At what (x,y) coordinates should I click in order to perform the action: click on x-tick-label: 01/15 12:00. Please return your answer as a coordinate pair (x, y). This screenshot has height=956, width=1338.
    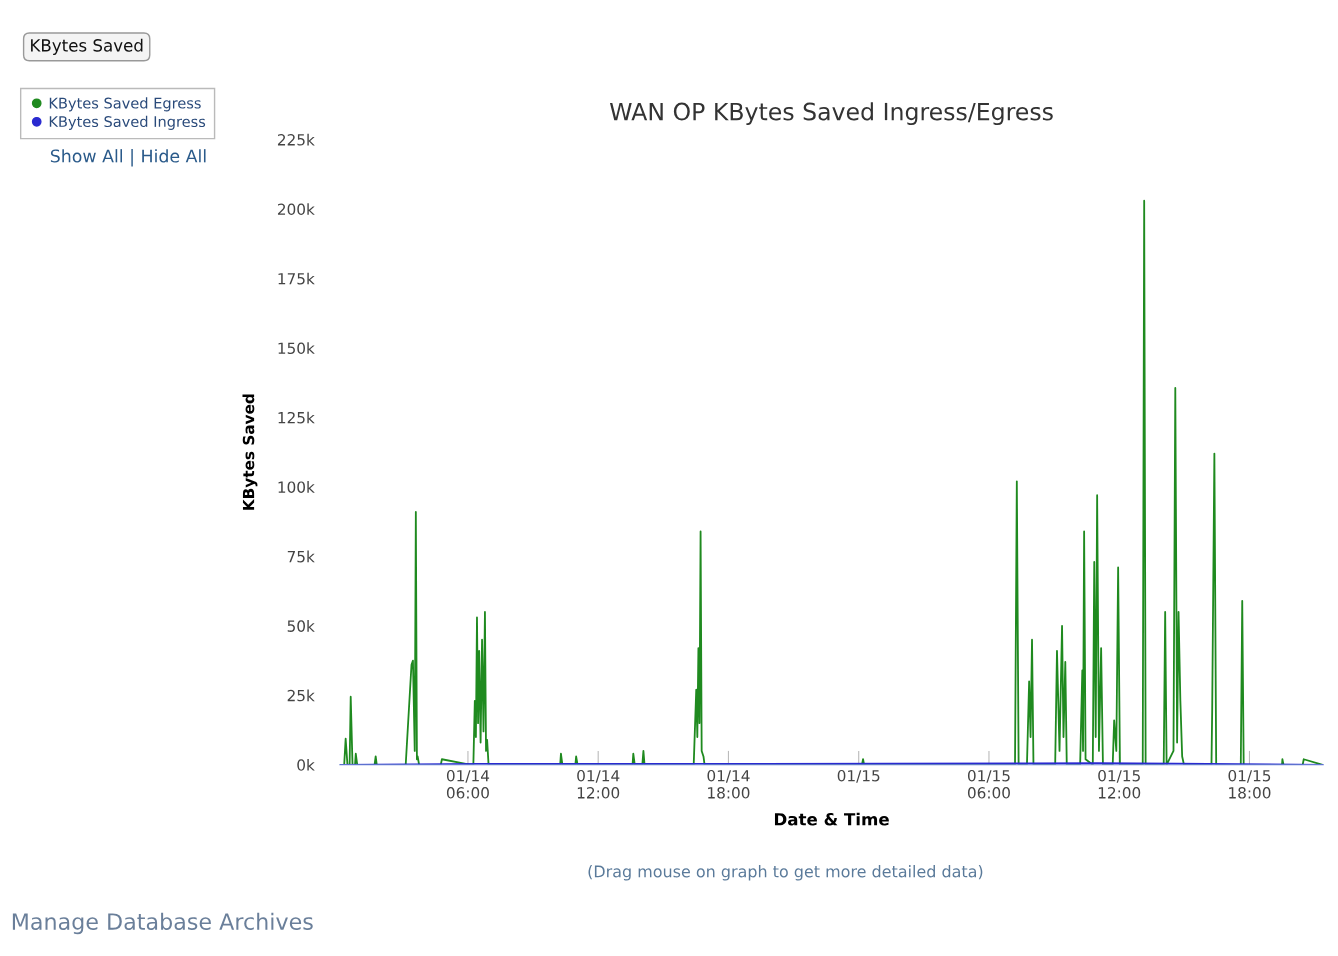
    Looking at the image, I should click on (1119, 784).